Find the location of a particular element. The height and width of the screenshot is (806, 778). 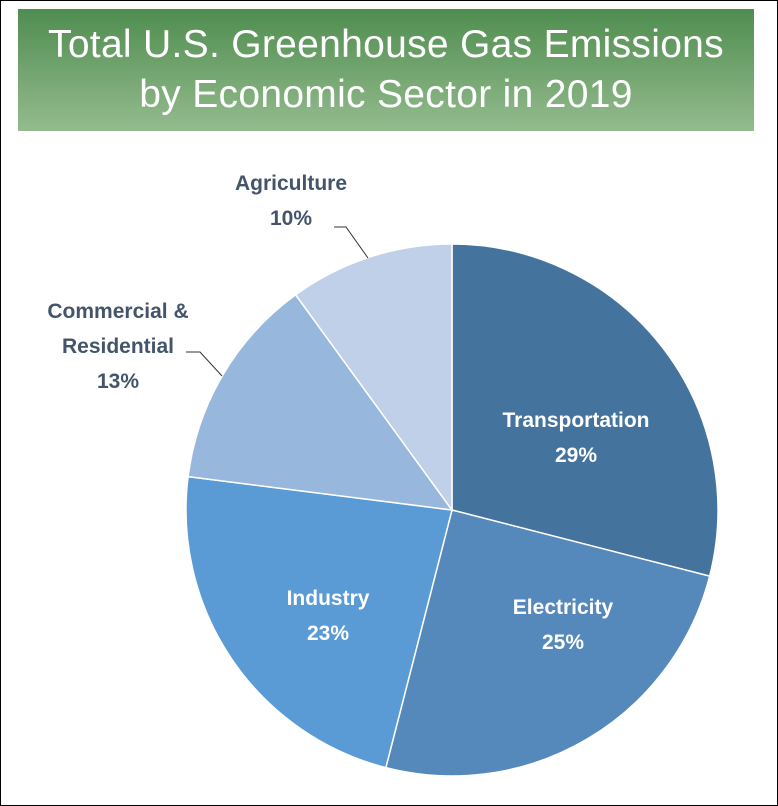

data-label-name: Electricity is located at coordinates (563, 607).